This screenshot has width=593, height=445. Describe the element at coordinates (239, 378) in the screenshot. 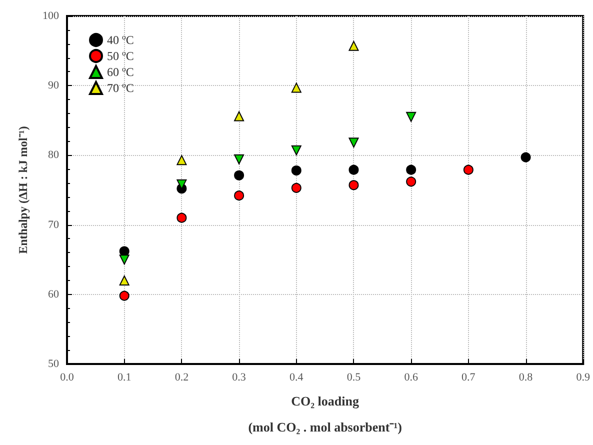

I see `x-tick-label: 0.3` at that location.